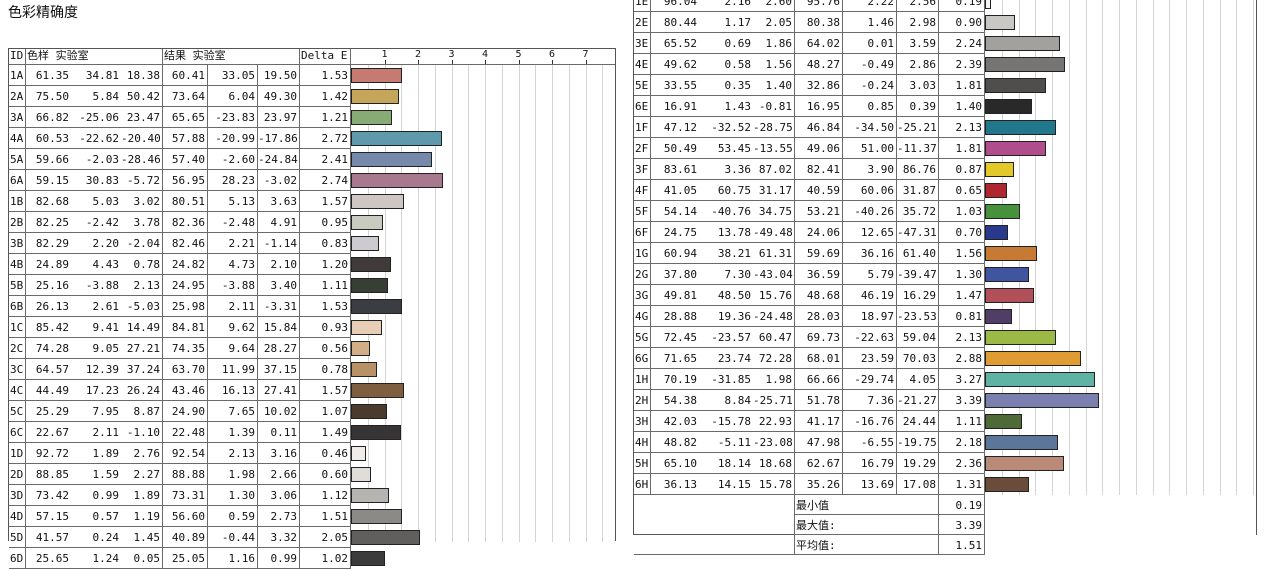 This screenshot has height=569, width=1264. Describe the element at coordinates (48, 432) in the screenshot. I see `sample-lab-value: 22.67` at that location.